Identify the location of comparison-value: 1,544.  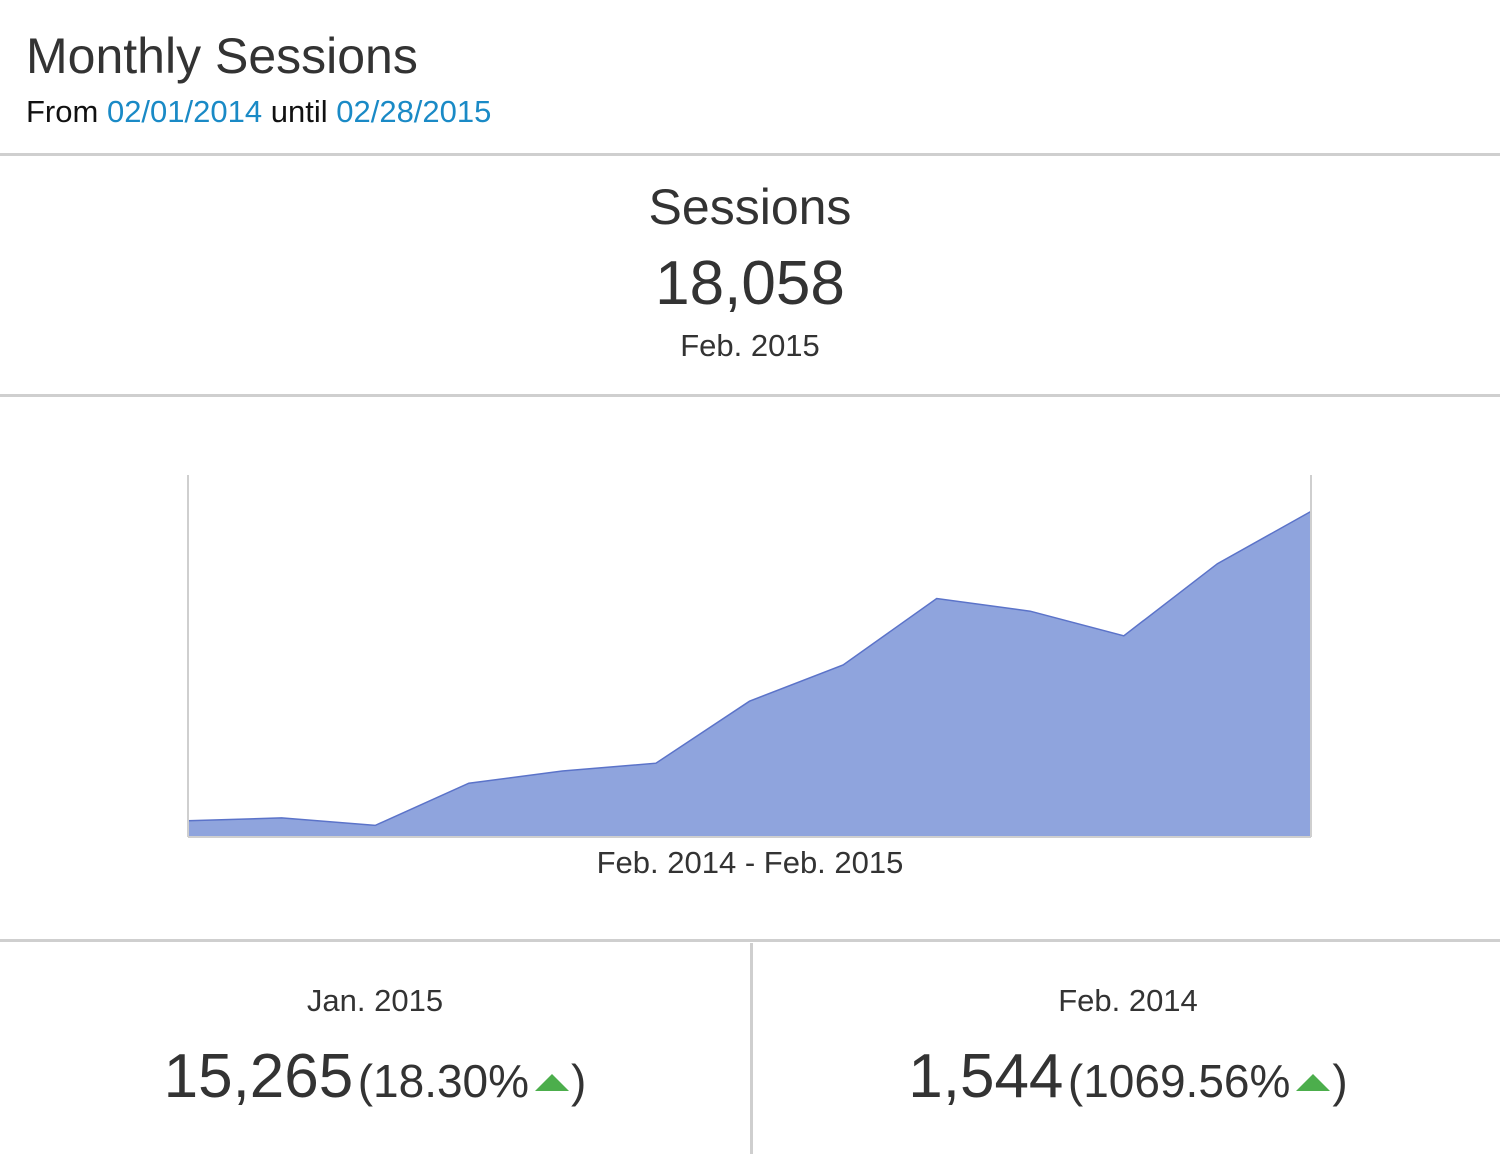
(986, 1076).